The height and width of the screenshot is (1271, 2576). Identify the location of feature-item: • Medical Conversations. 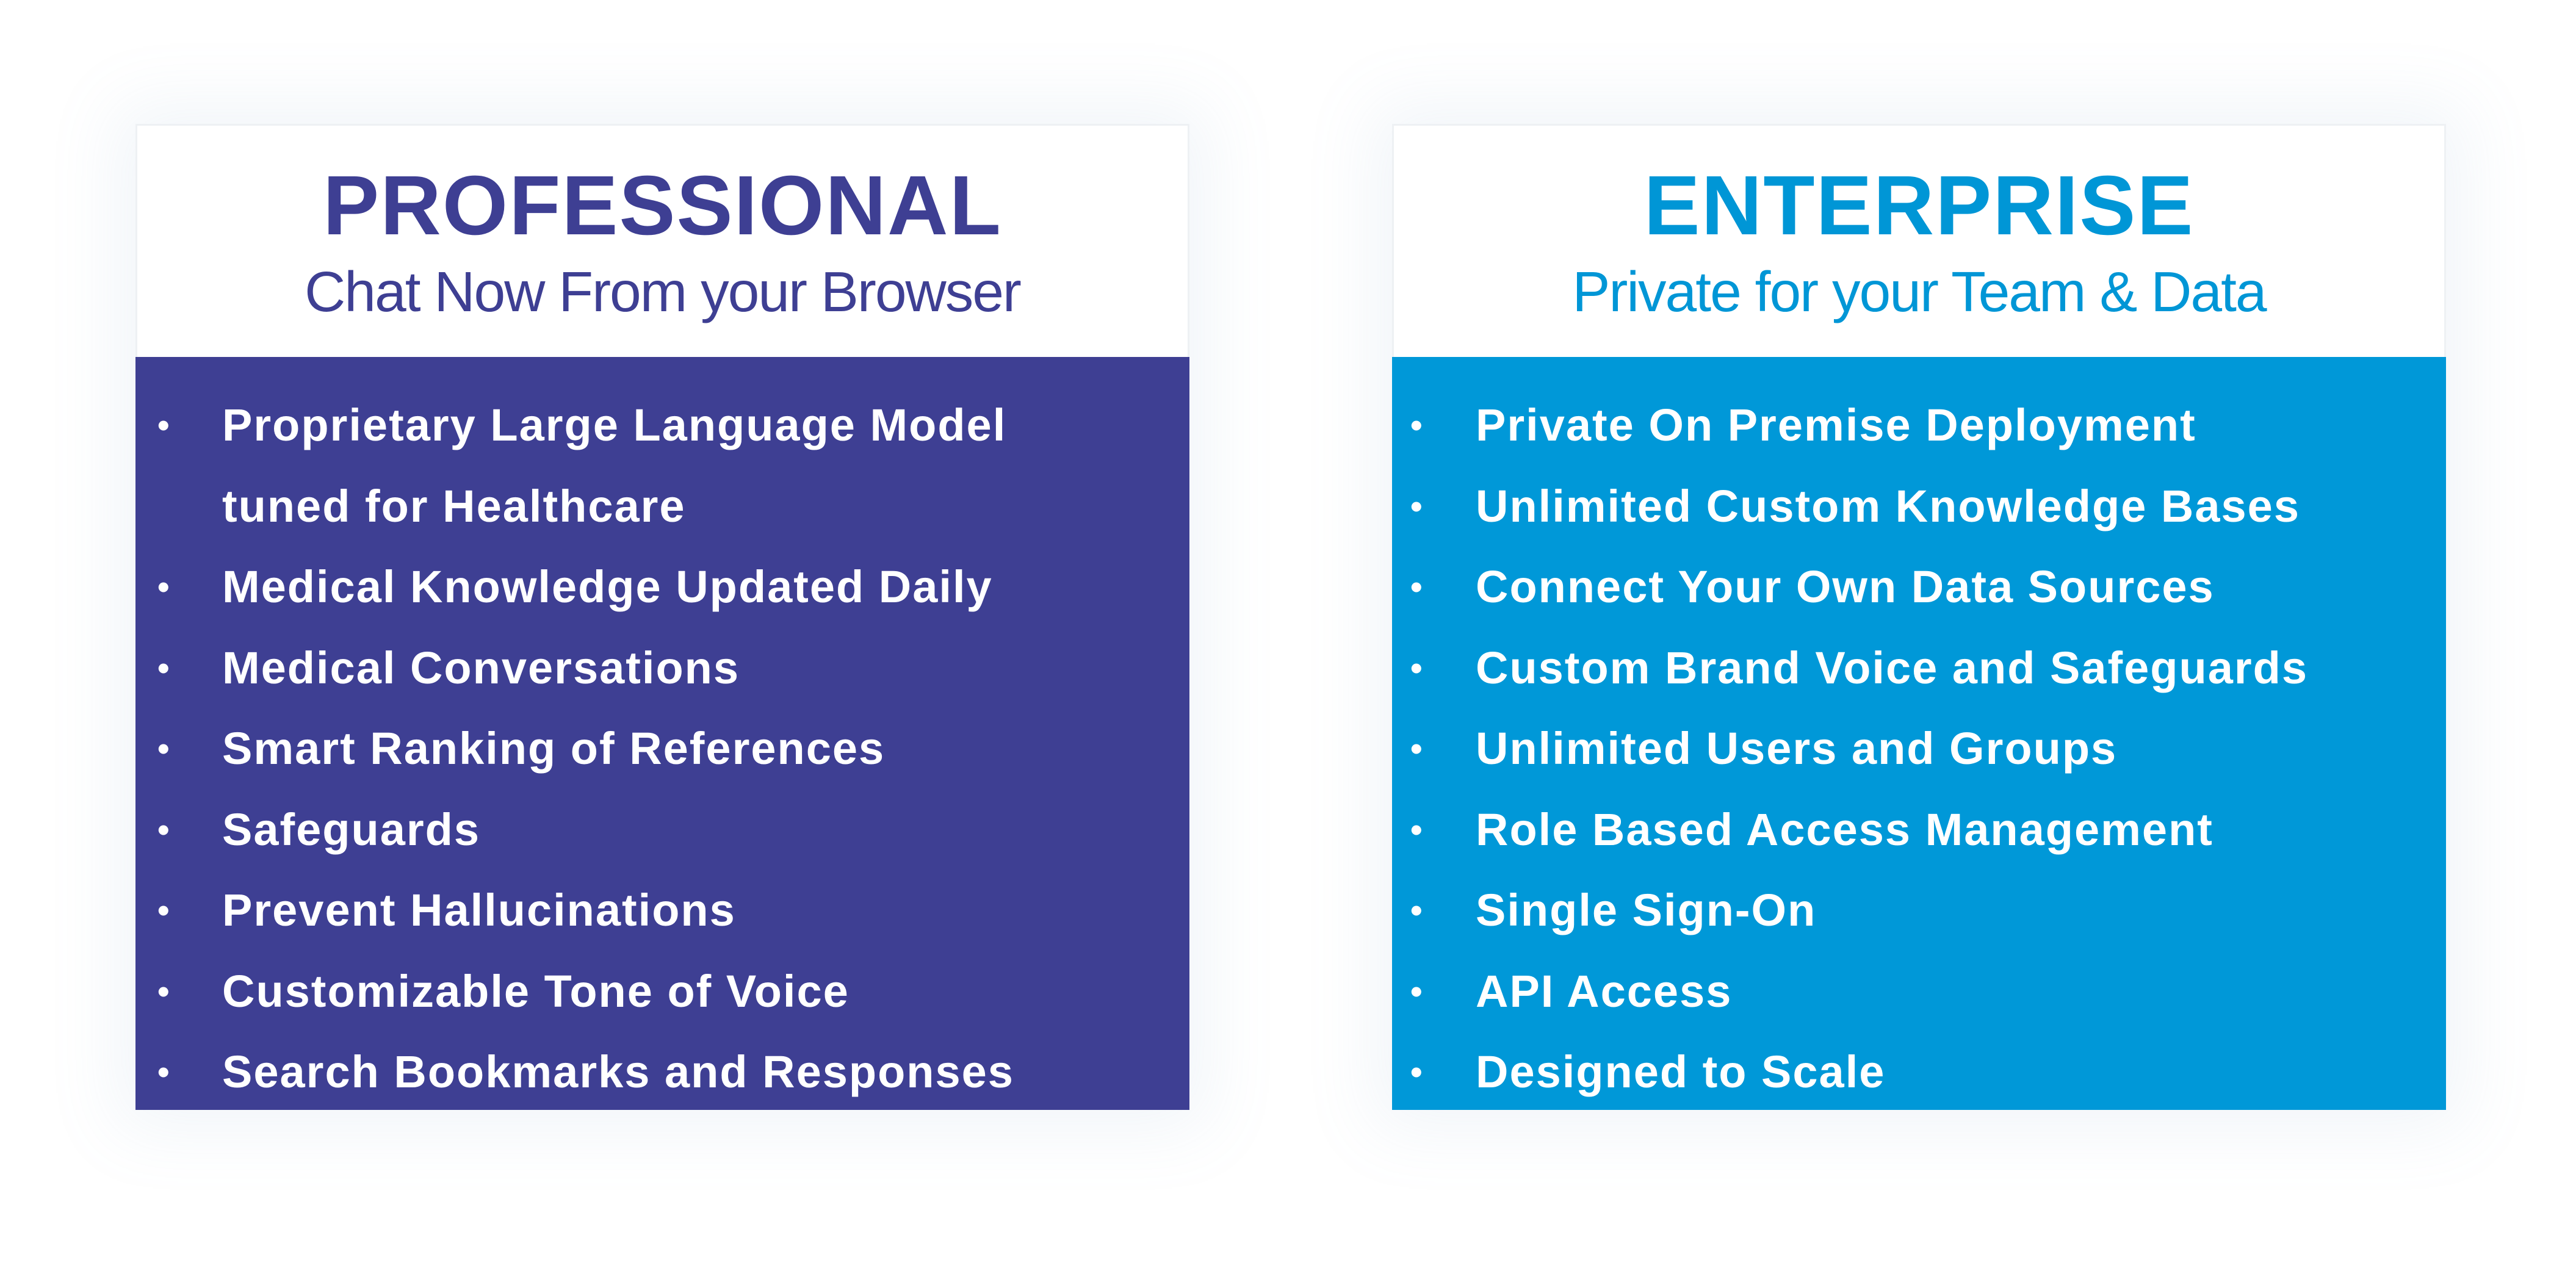
(662, 668).